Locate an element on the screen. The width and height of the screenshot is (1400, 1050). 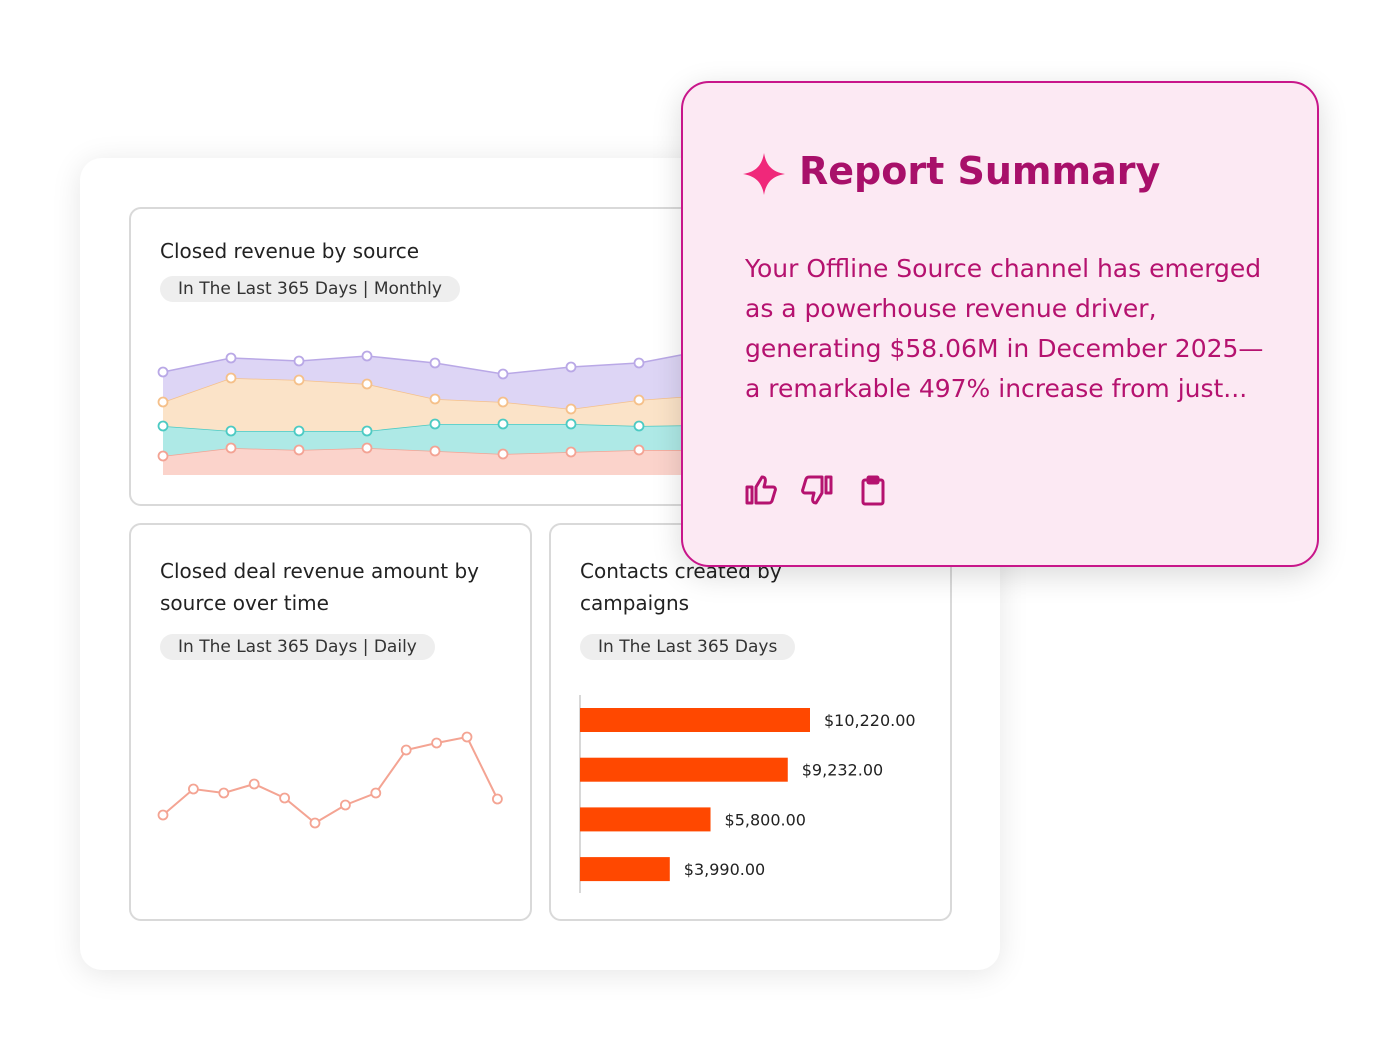
summary-title: Report Summary is located at coordinates (980, 171).